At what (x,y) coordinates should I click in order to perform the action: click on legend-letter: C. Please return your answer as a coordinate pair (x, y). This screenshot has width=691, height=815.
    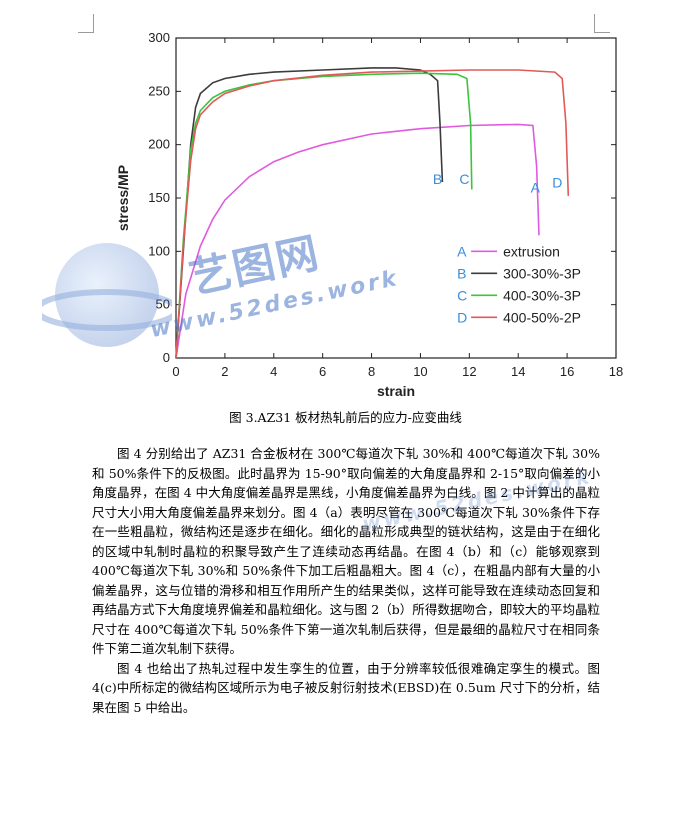
    Looking at the image, I should click on (462, 295).